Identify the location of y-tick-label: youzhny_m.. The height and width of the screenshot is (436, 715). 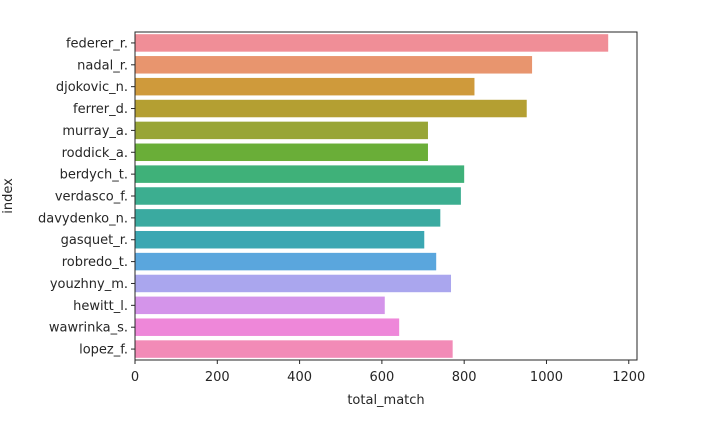
(89, 284).